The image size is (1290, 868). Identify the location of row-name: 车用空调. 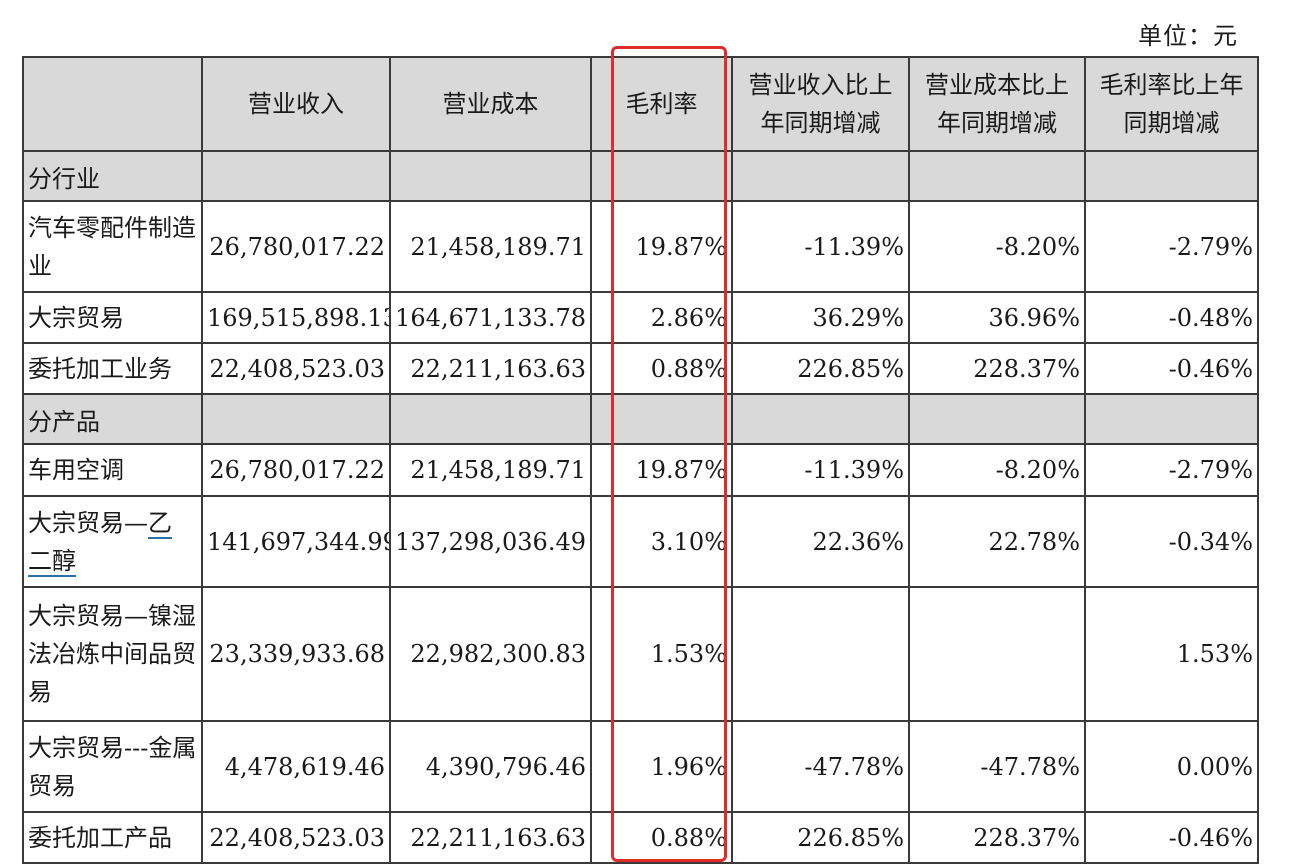
(112, 470).